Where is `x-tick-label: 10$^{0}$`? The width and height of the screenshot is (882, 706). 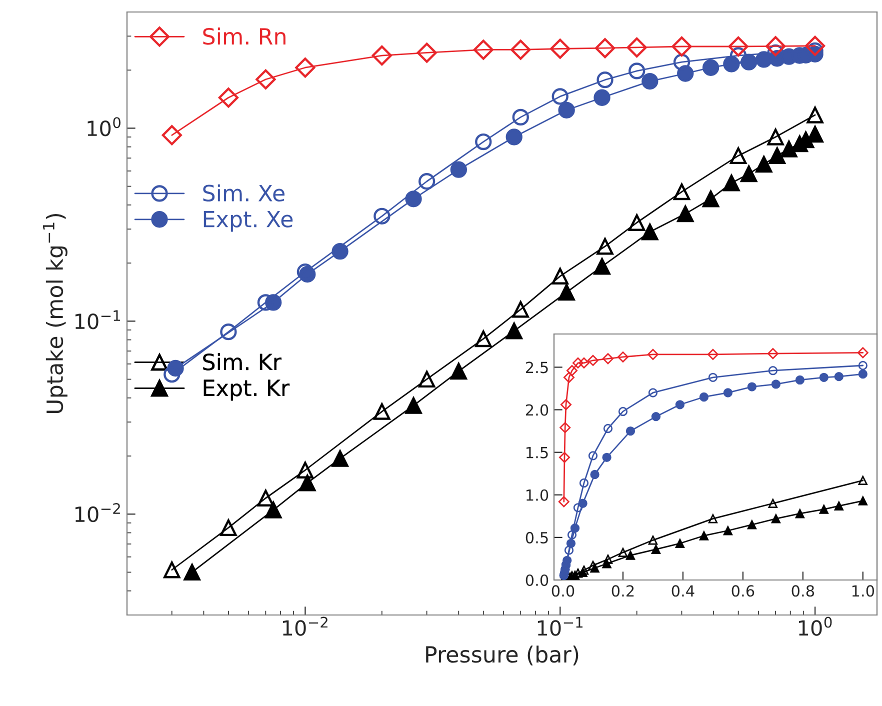
x-tick-label: 10$^{0}$ is located at coordinates (815, 626).